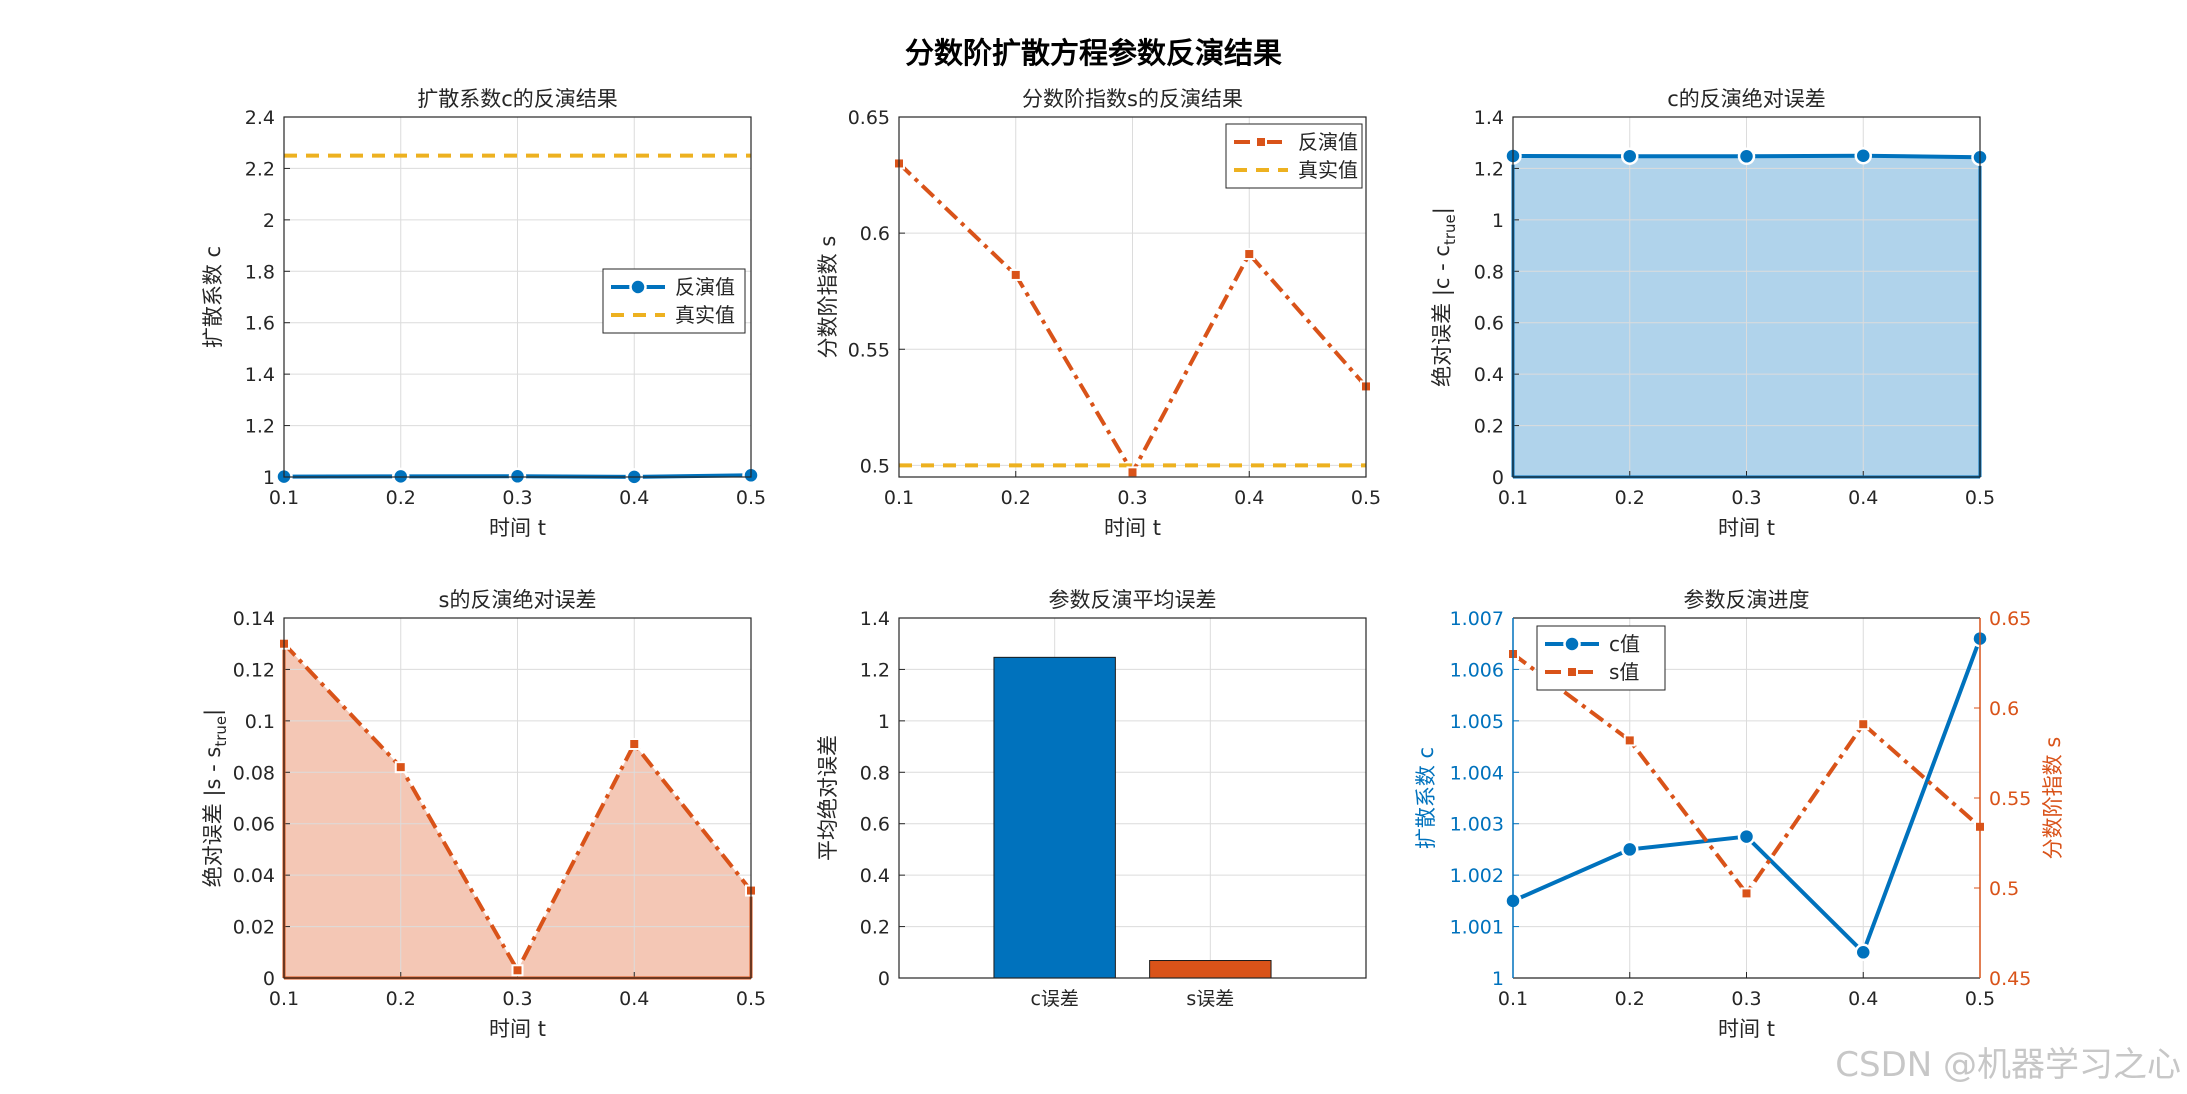 The width and height of the screenshot is (2187, 1094). I want to click on y-tick-label: 0.1, so click(260, 722).